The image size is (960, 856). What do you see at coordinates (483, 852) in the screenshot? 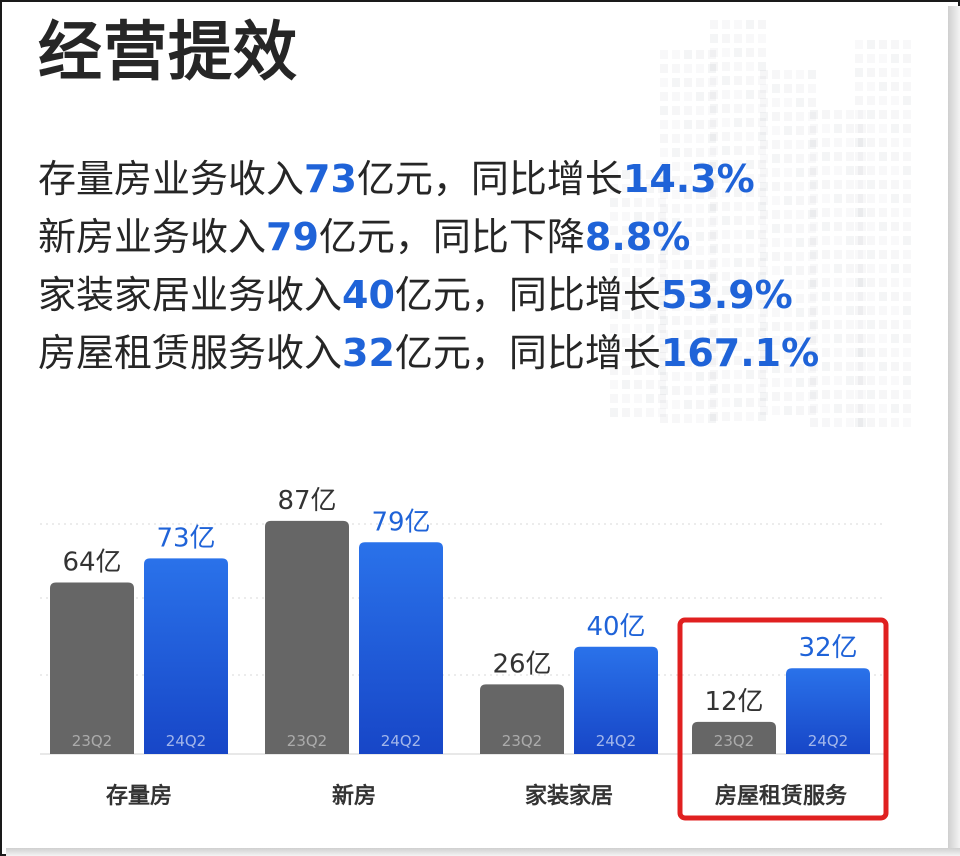
I see `frame-shadow-bottom` at bounding box center [483, 852].